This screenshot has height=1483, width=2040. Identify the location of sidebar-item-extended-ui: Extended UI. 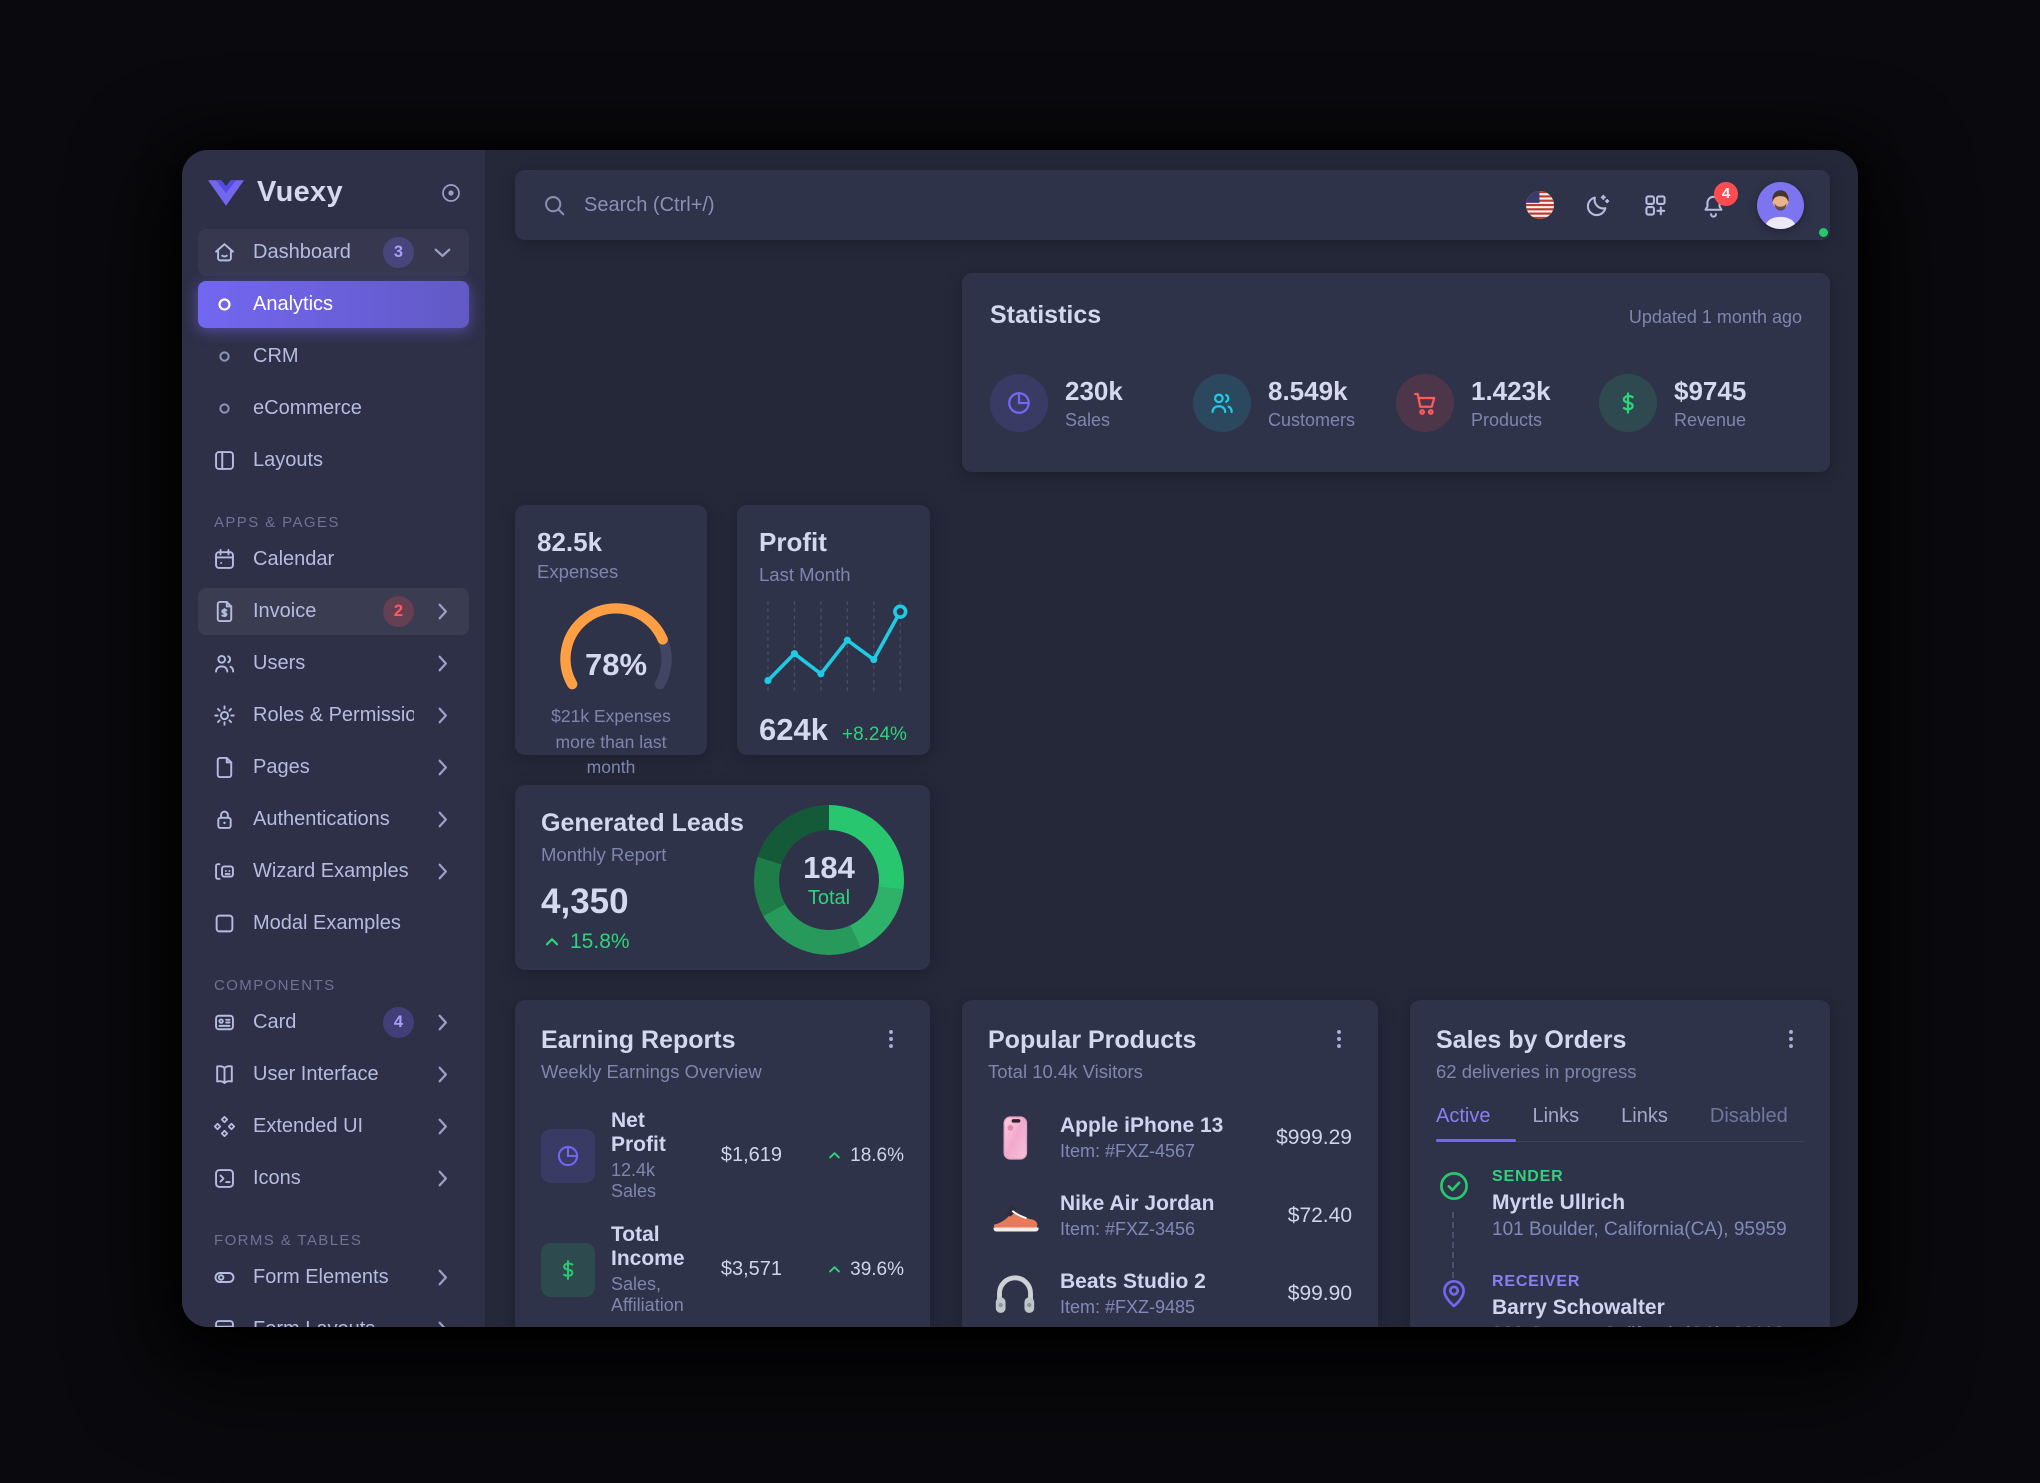
(333, 1126).